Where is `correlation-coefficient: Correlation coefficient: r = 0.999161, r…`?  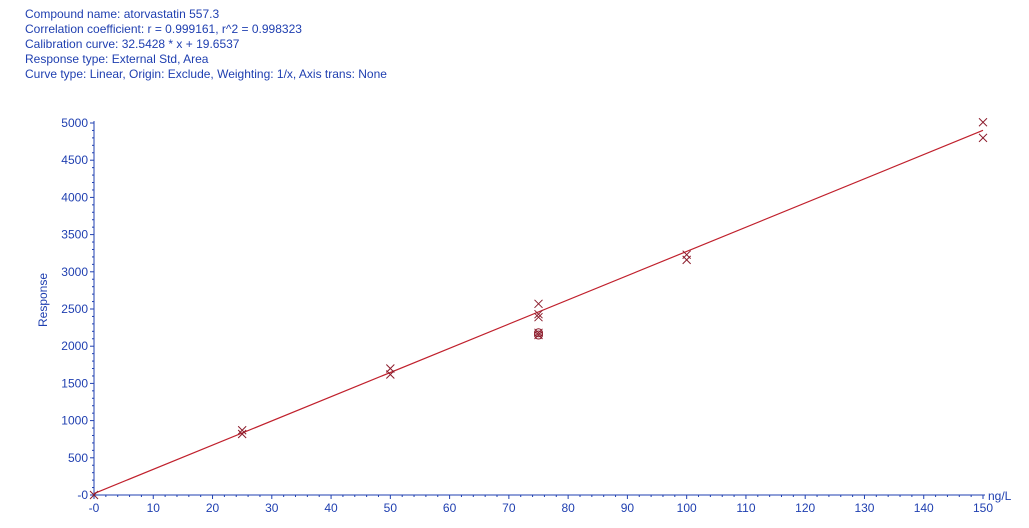 correlation-coefficient: Correlation coefficient: r = 0.999161, r… is located at coordinates (163, 29).